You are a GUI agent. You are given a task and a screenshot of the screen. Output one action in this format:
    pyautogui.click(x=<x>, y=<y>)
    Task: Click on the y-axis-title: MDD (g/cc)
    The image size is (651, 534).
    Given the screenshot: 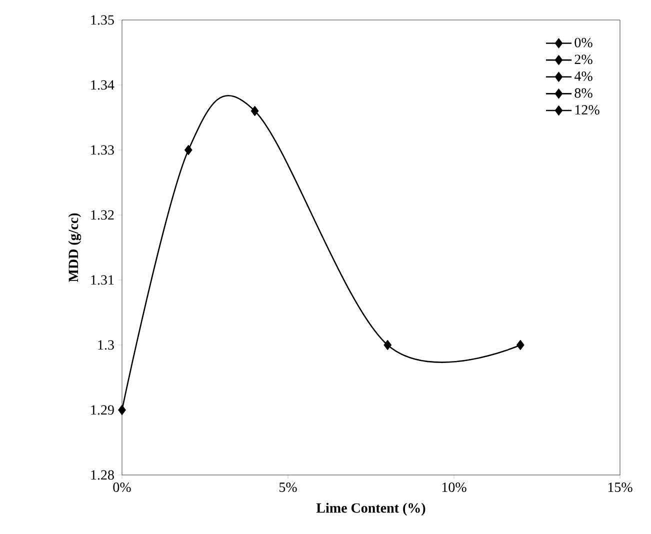 What is the action you would take?
    pyautogui.click(x=75, y=247)
    